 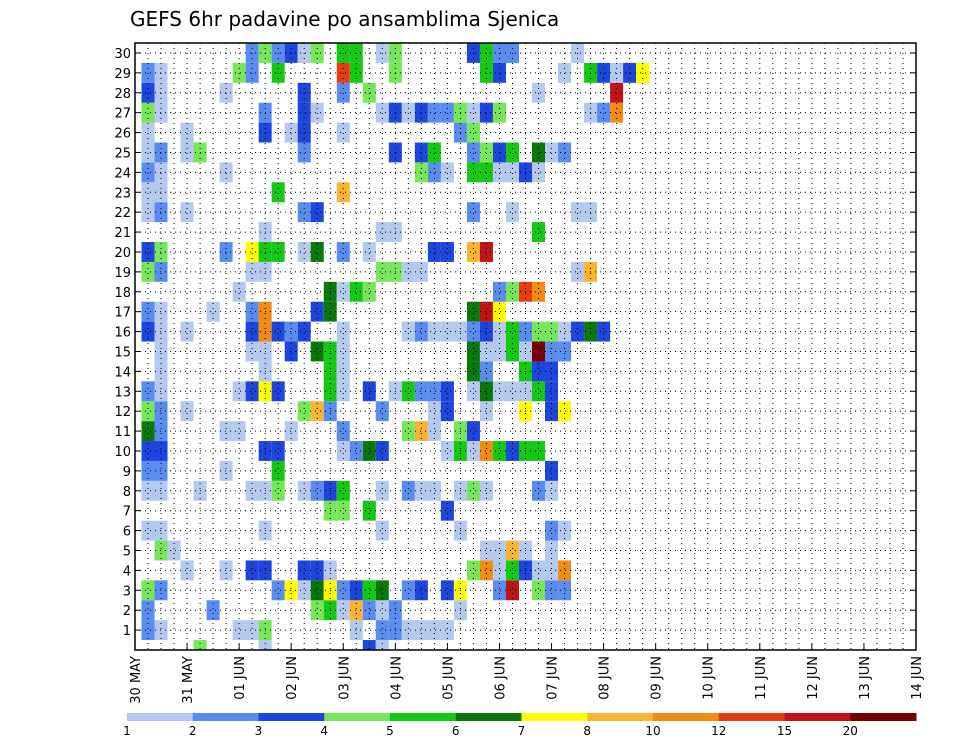 What do you see at coordinates (127, 472) in the screenshot?
I see `y-tick-label: 9` at bounding box center [127, 472].